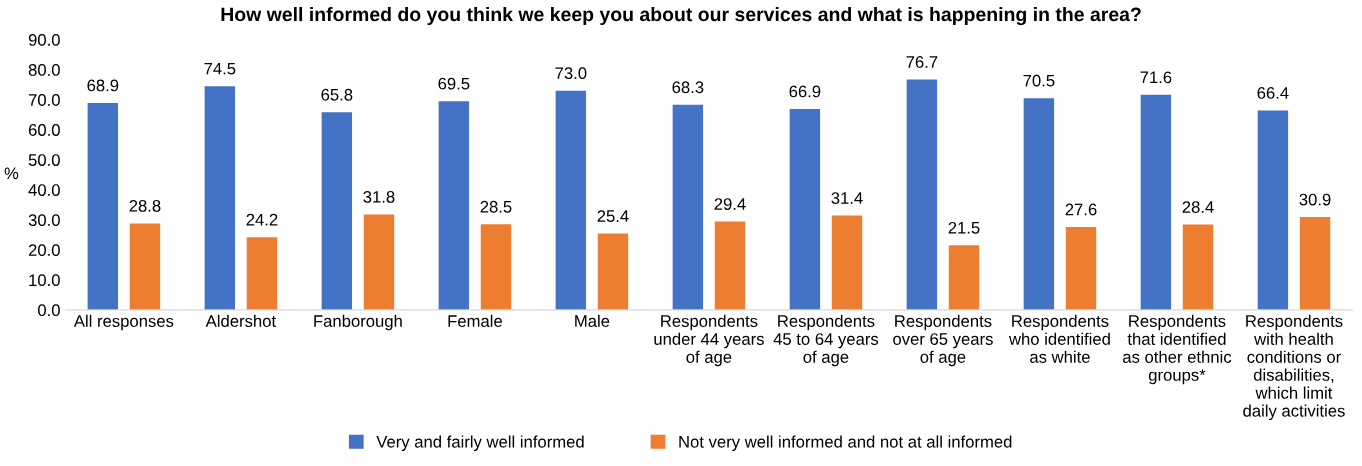 This screenshot has width=1362, height=466. Describe the element at coordinates (220, 68) in the screenshot. I see `data-label: 74.5` at that location.